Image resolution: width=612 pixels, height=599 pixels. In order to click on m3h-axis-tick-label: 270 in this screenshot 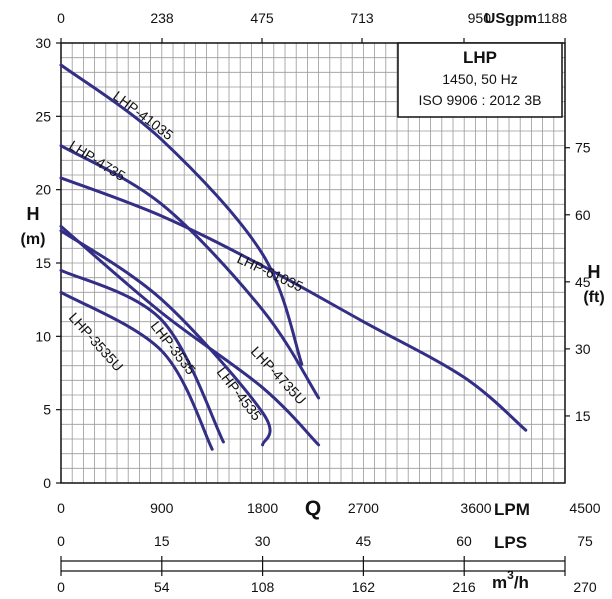, I will do `click(585, 587)`.